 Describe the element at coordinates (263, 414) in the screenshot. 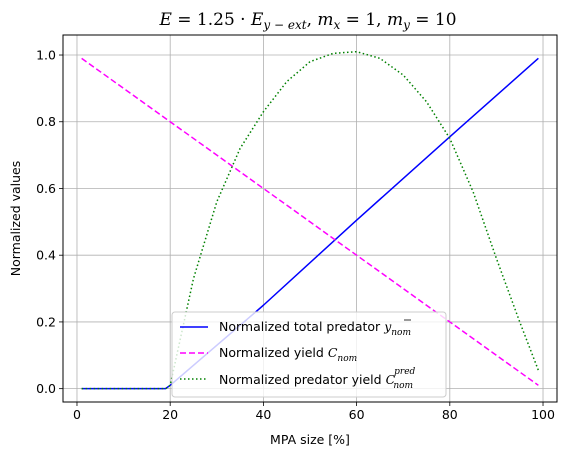

I see `x-tick-label: 40` at that location.